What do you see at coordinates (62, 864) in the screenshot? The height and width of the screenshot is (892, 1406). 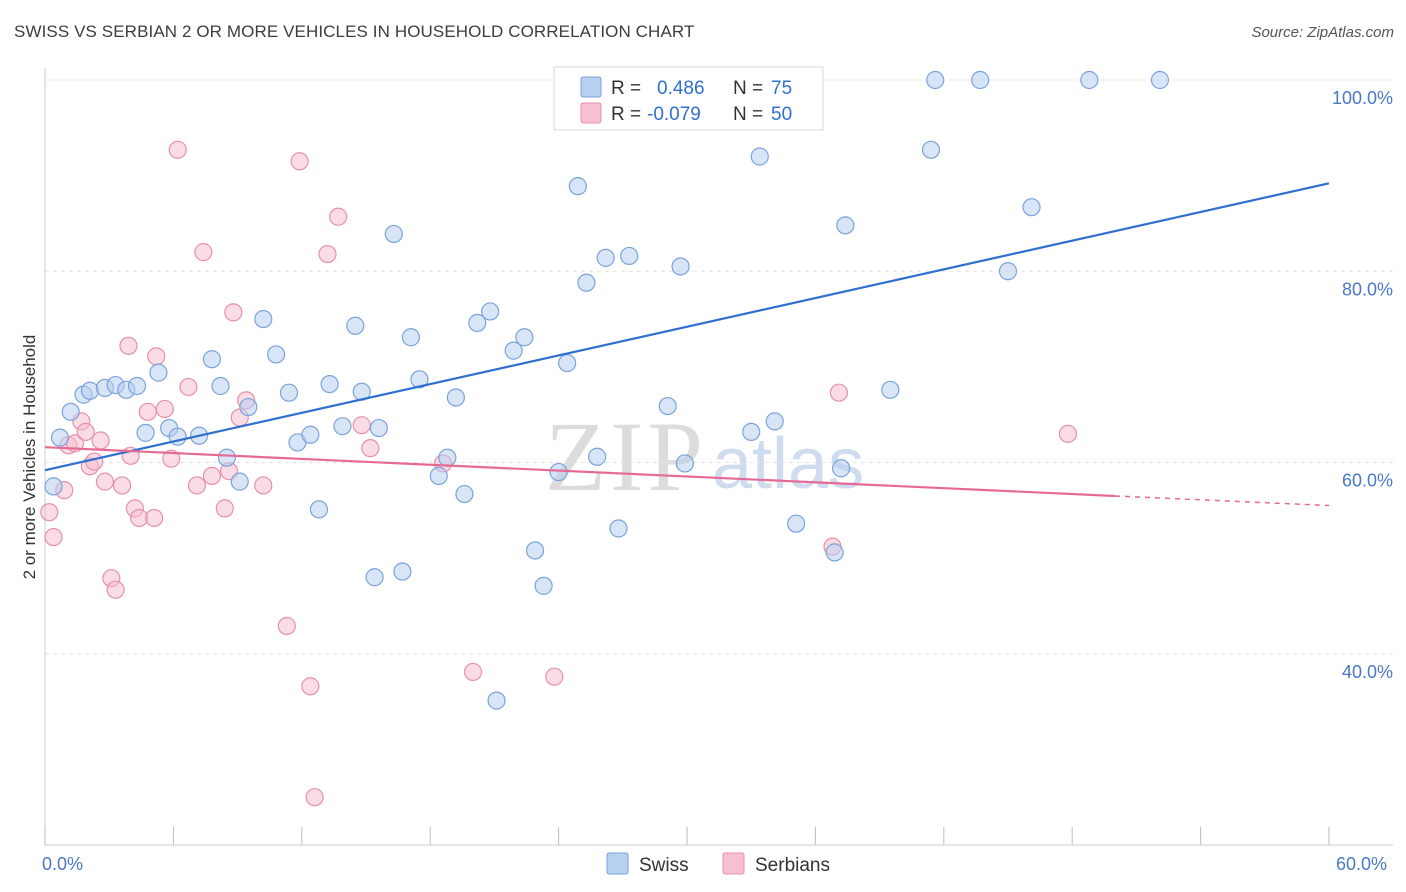 I see `x-tick-label-min: 0.0%` at bounding box center [62, 864].